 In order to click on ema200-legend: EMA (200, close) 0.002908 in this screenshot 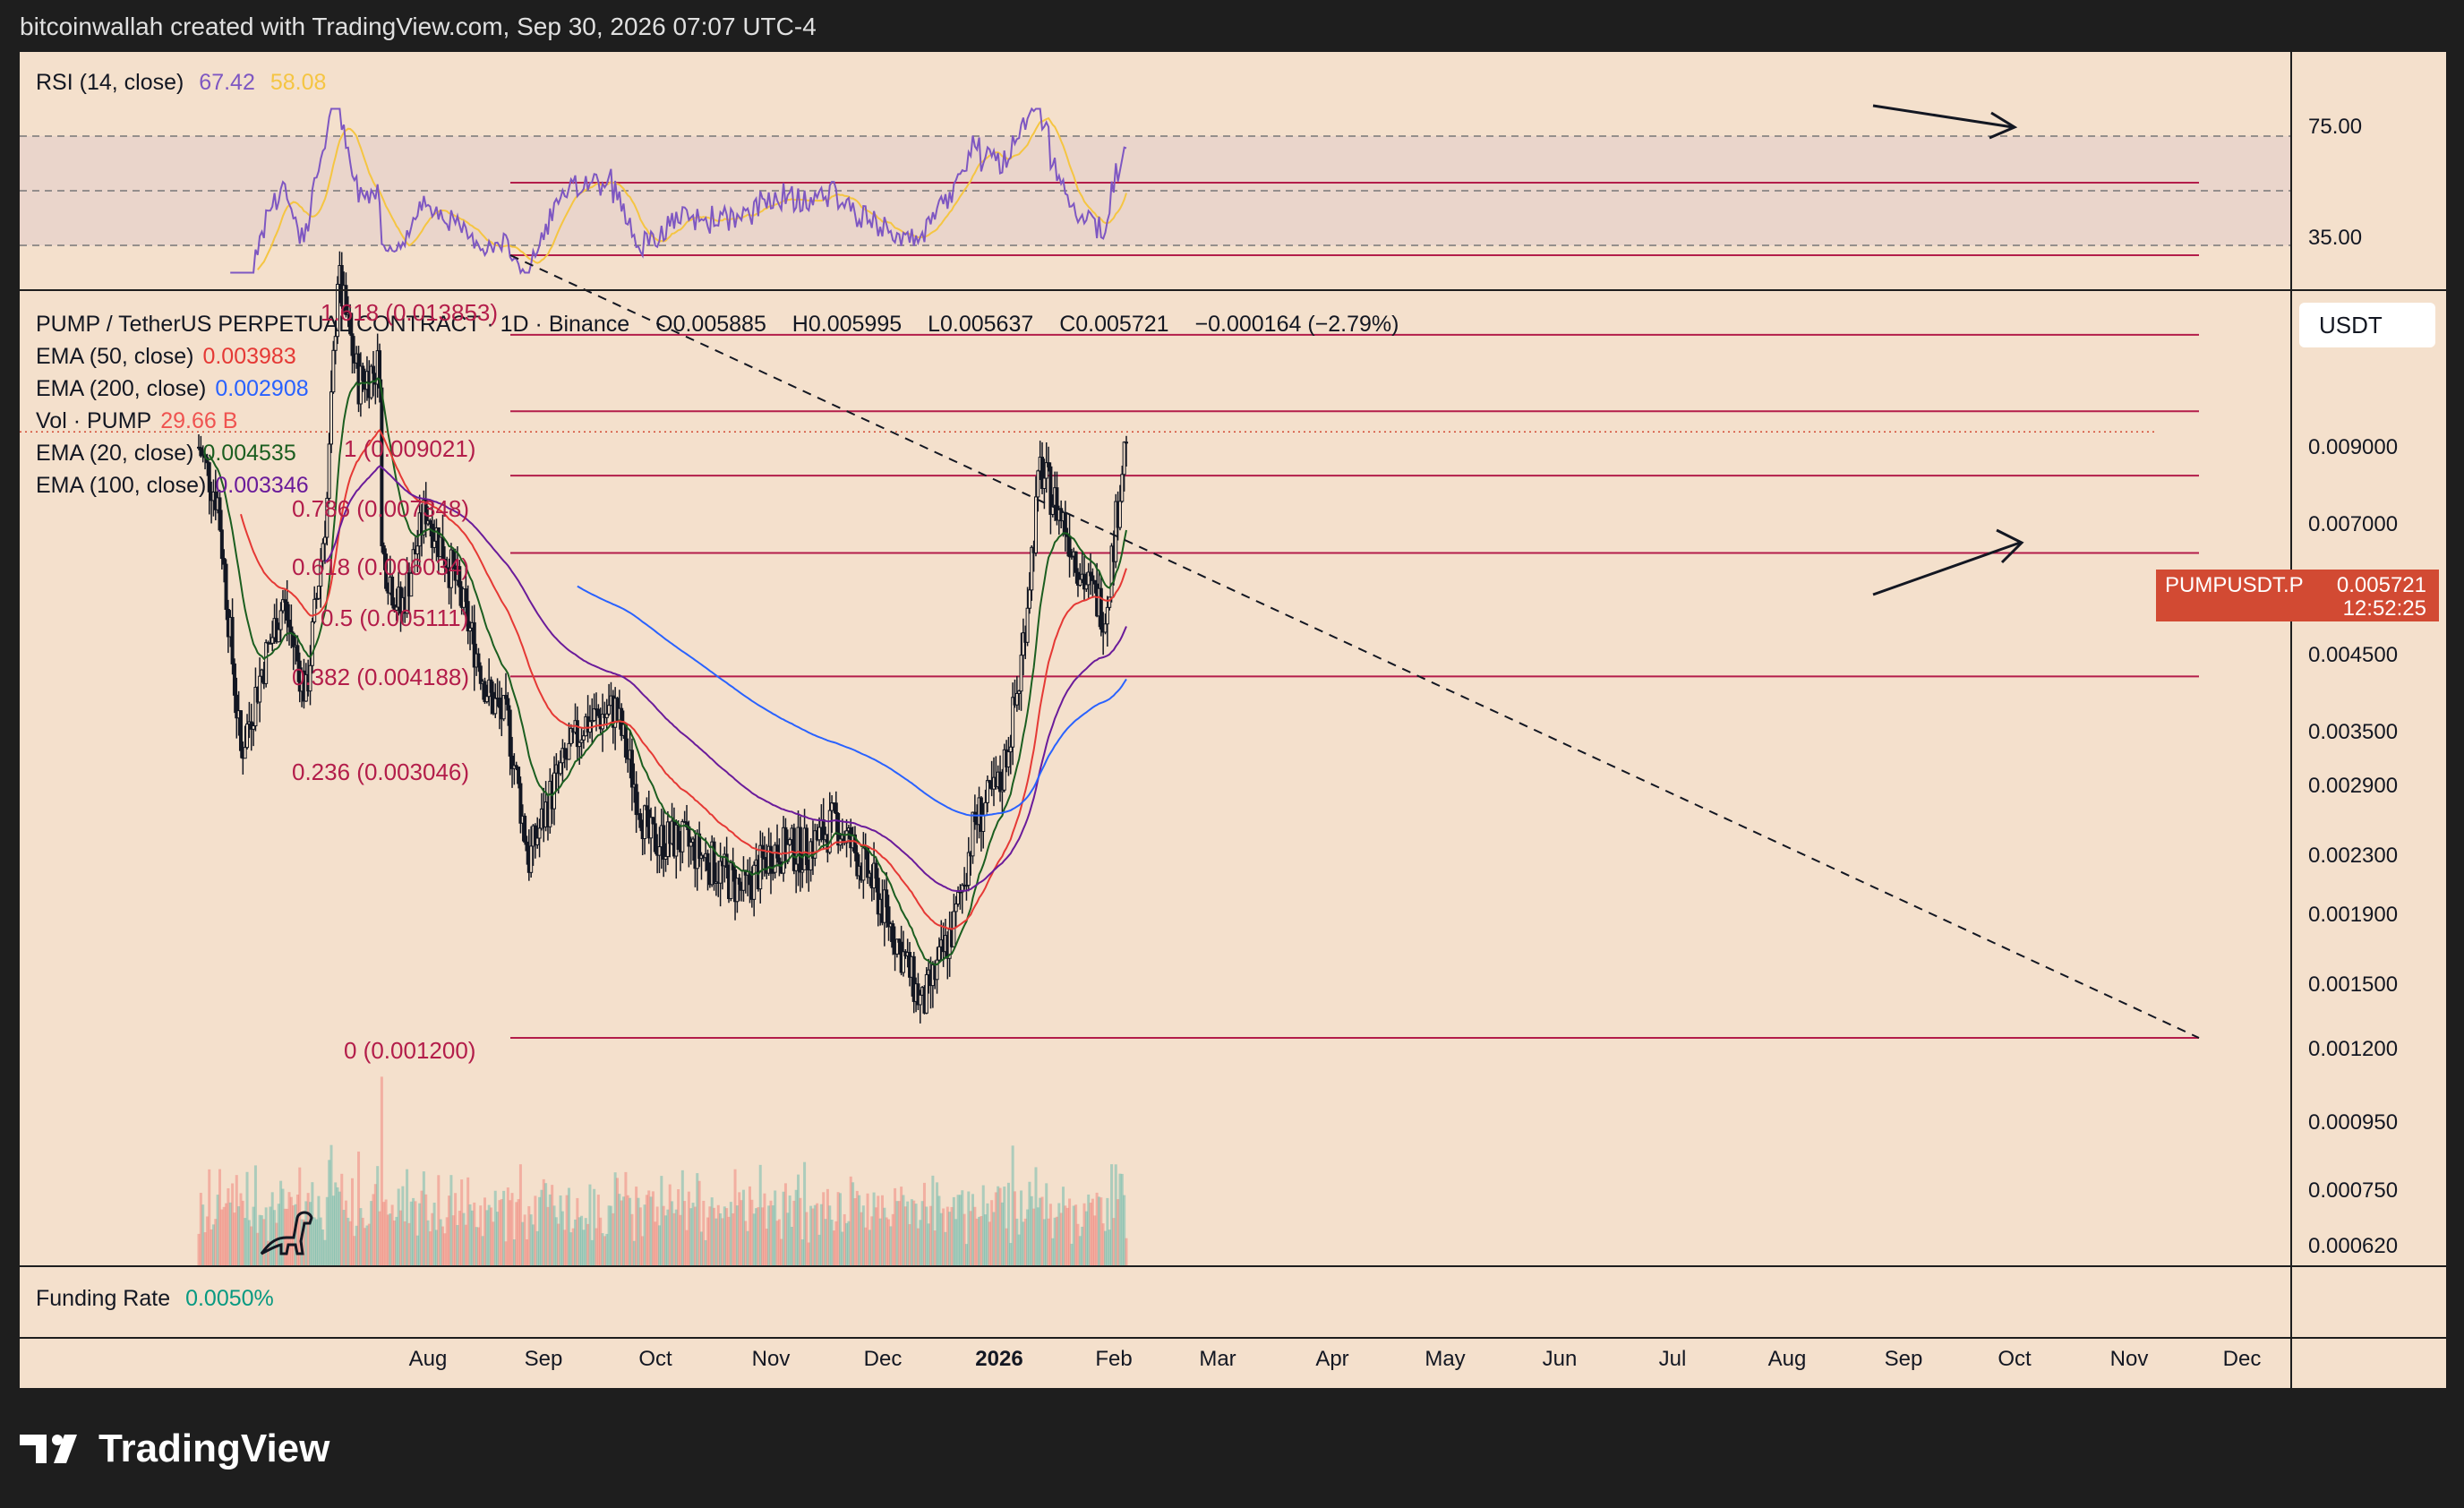, I will do `click(172, 389)`.